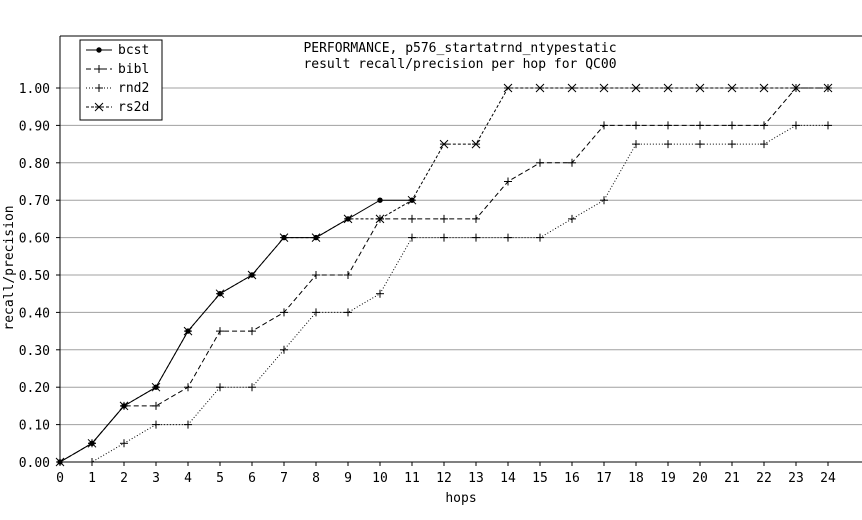 This screenshot has width=862, height=520. I want to click on legend-label: bibl, so click(133, 69).